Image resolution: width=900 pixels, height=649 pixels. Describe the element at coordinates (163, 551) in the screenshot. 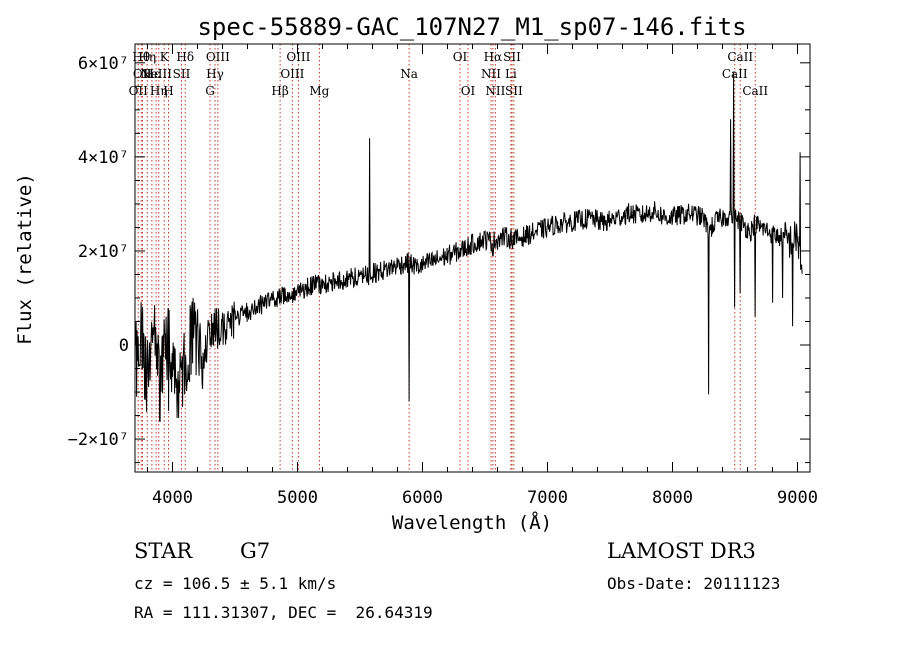

I see `classification-label: STAR` at that location.